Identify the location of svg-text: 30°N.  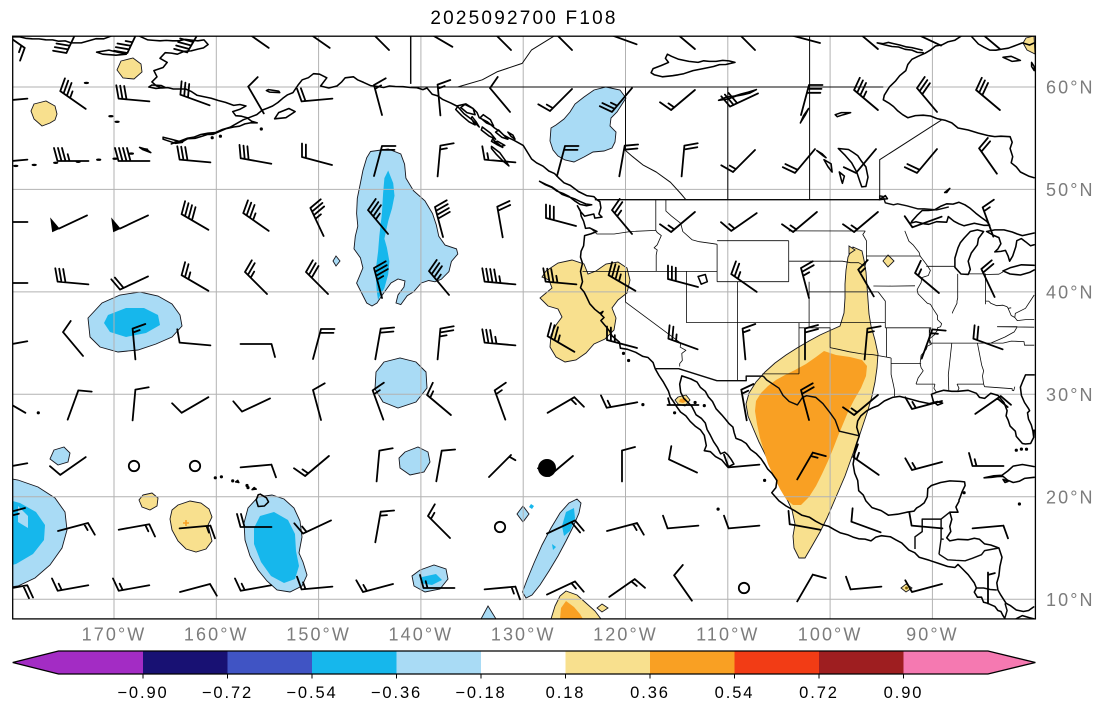
(1070, 395).